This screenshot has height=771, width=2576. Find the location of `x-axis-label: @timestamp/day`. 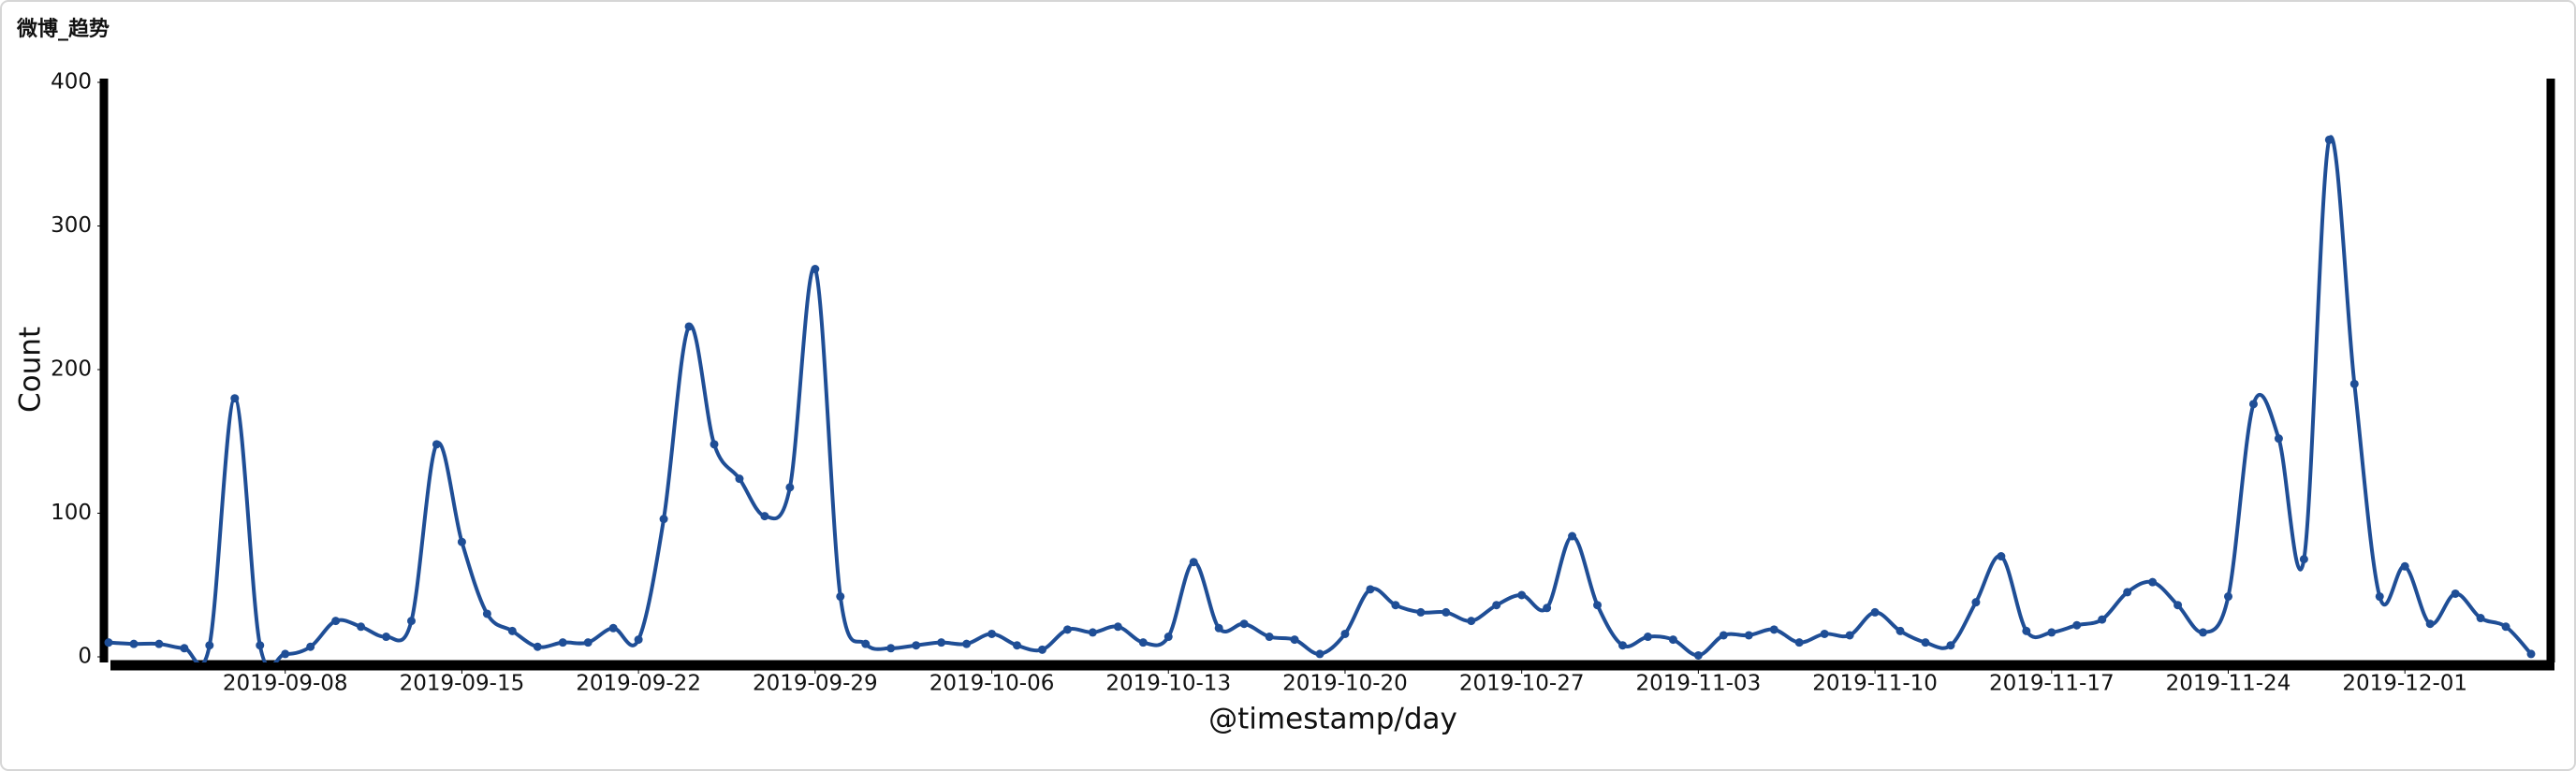

x-axis-label: @timestamp/day is located at coordinates (1332, 719).